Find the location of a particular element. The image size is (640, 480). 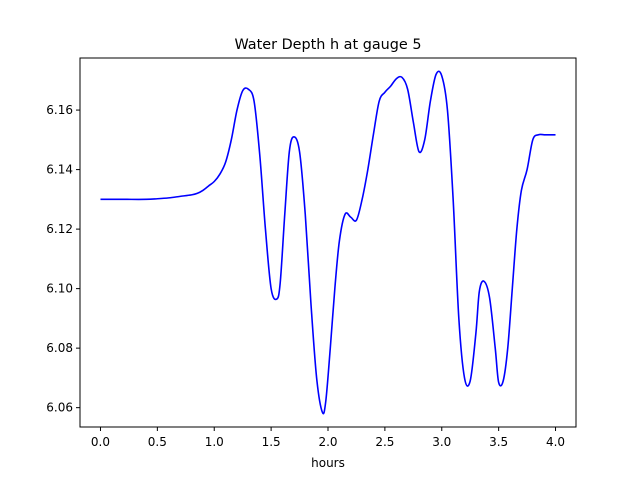

x-tick-label: 2.5 is located at coordinates (384, 442).